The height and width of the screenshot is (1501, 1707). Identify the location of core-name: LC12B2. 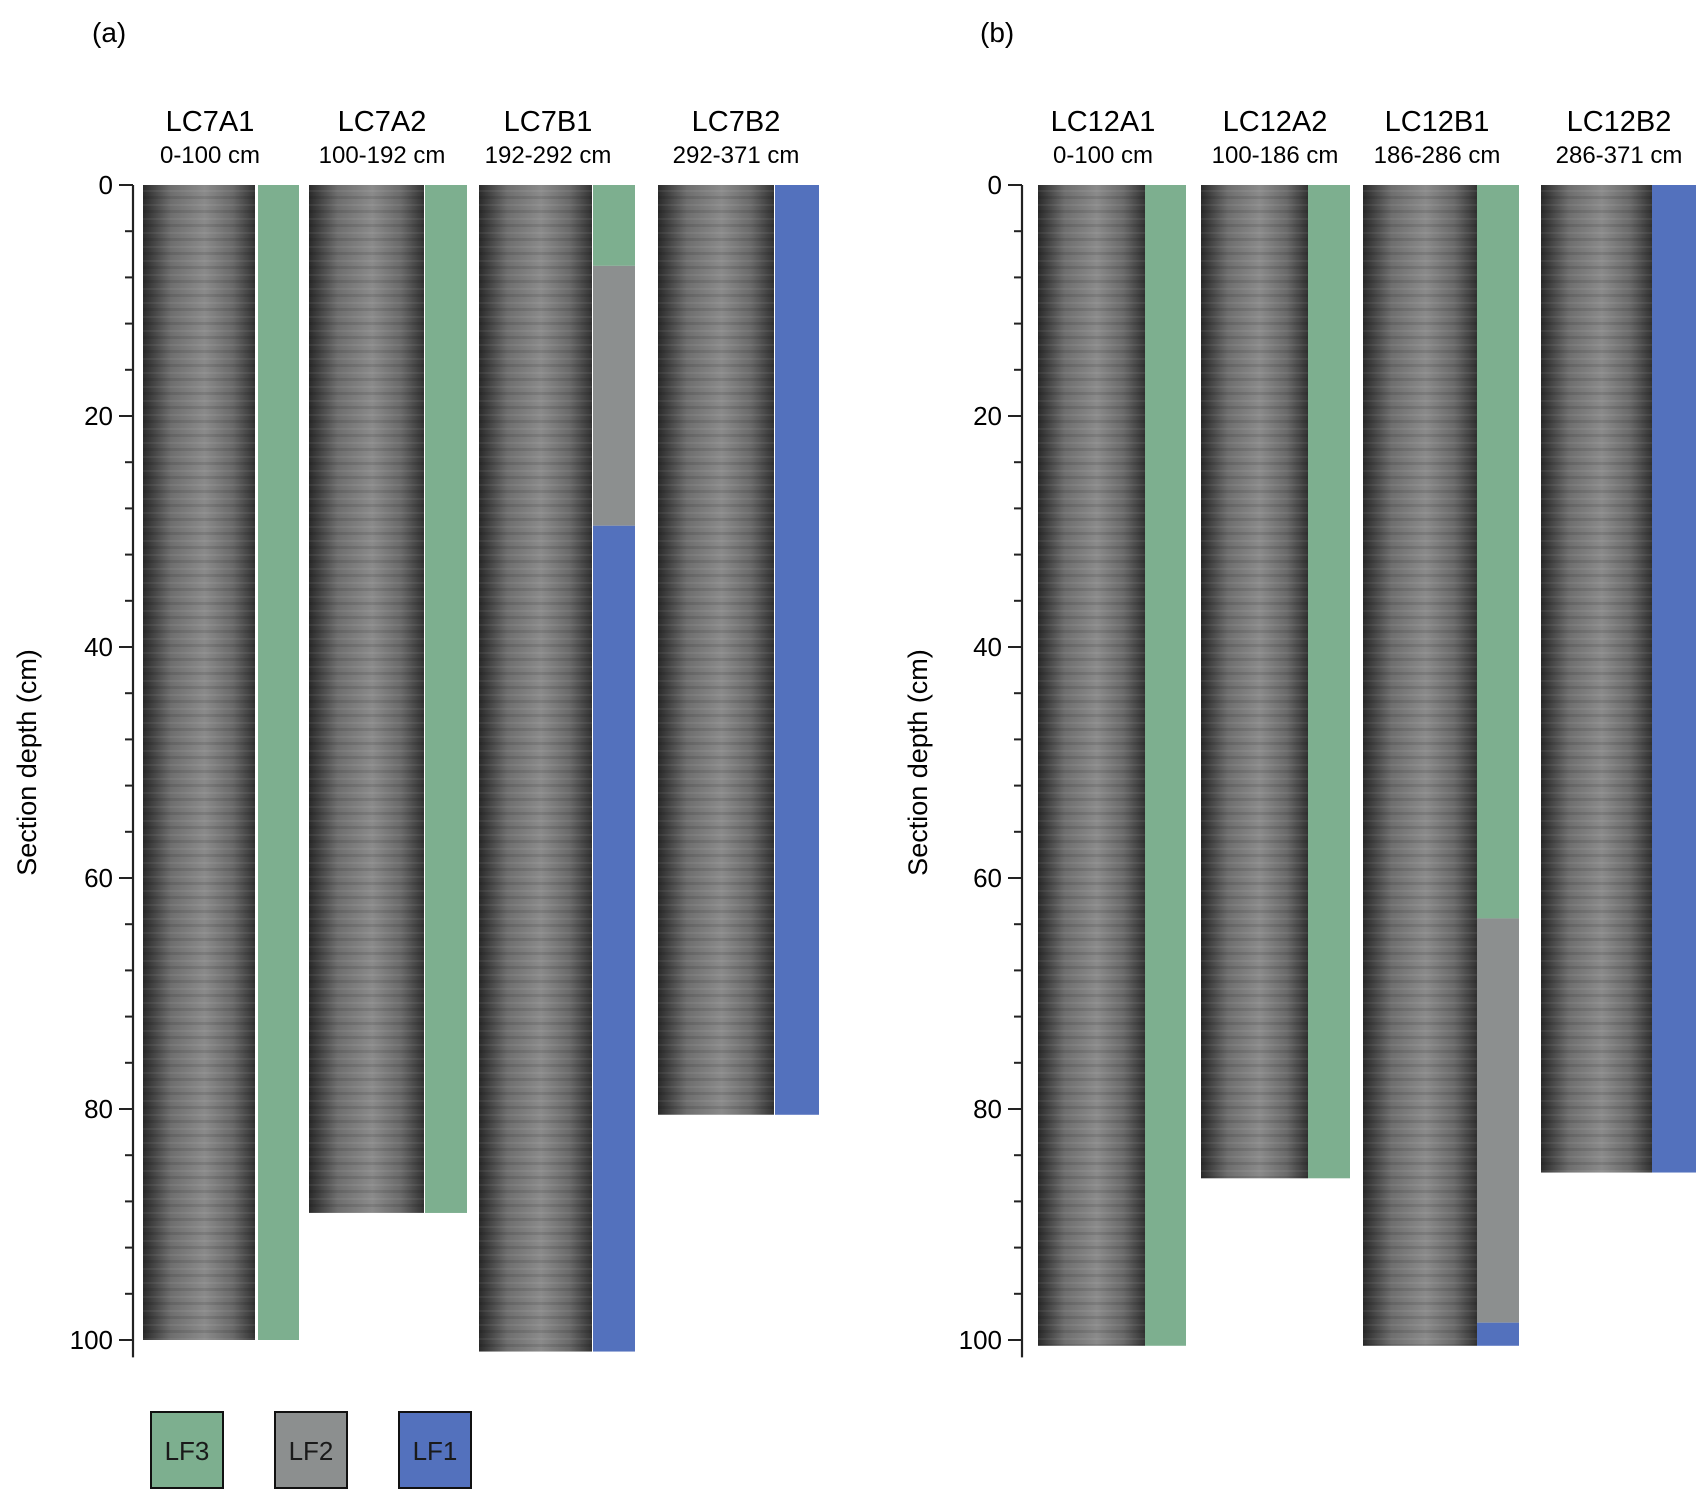
(1619, 122).